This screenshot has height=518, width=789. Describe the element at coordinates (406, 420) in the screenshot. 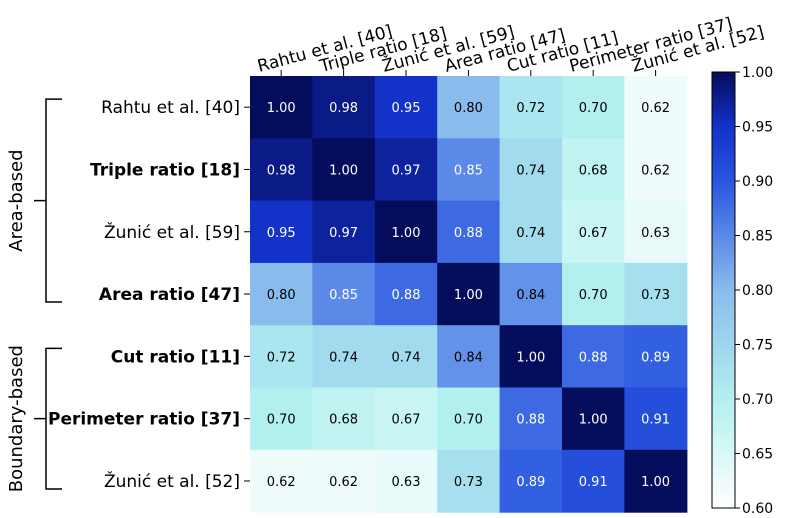

I see `cell-value-label: 0.67` at that location.